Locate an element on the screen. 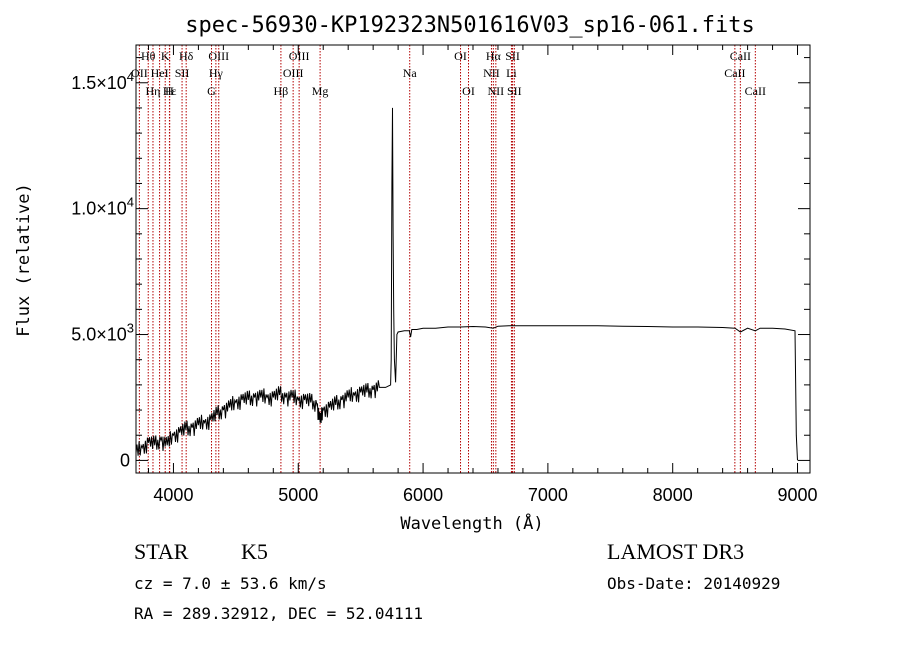 This screenshot has width=900, height=649. line-label: HeI is located at coordinates (160, 73).